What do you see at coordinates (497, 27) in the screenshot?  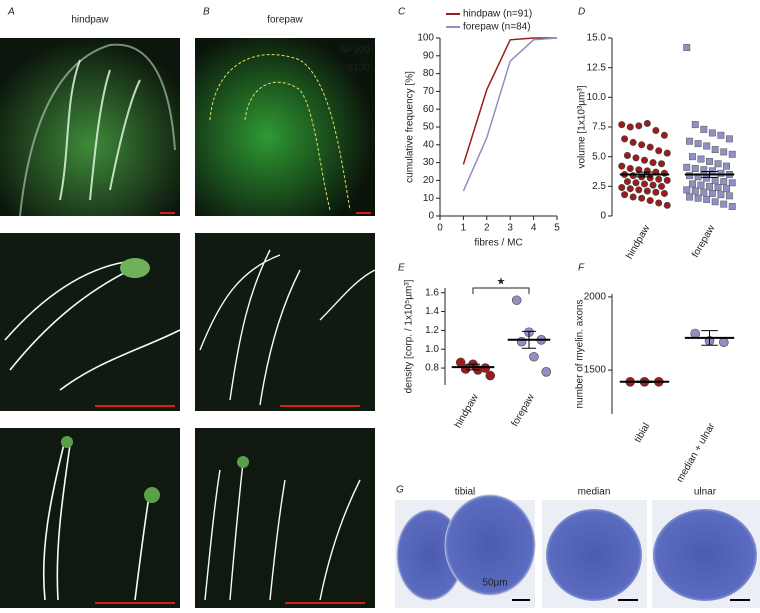 I see `legend-label: forepaw (n=84)` at bounding box center [497, 27].